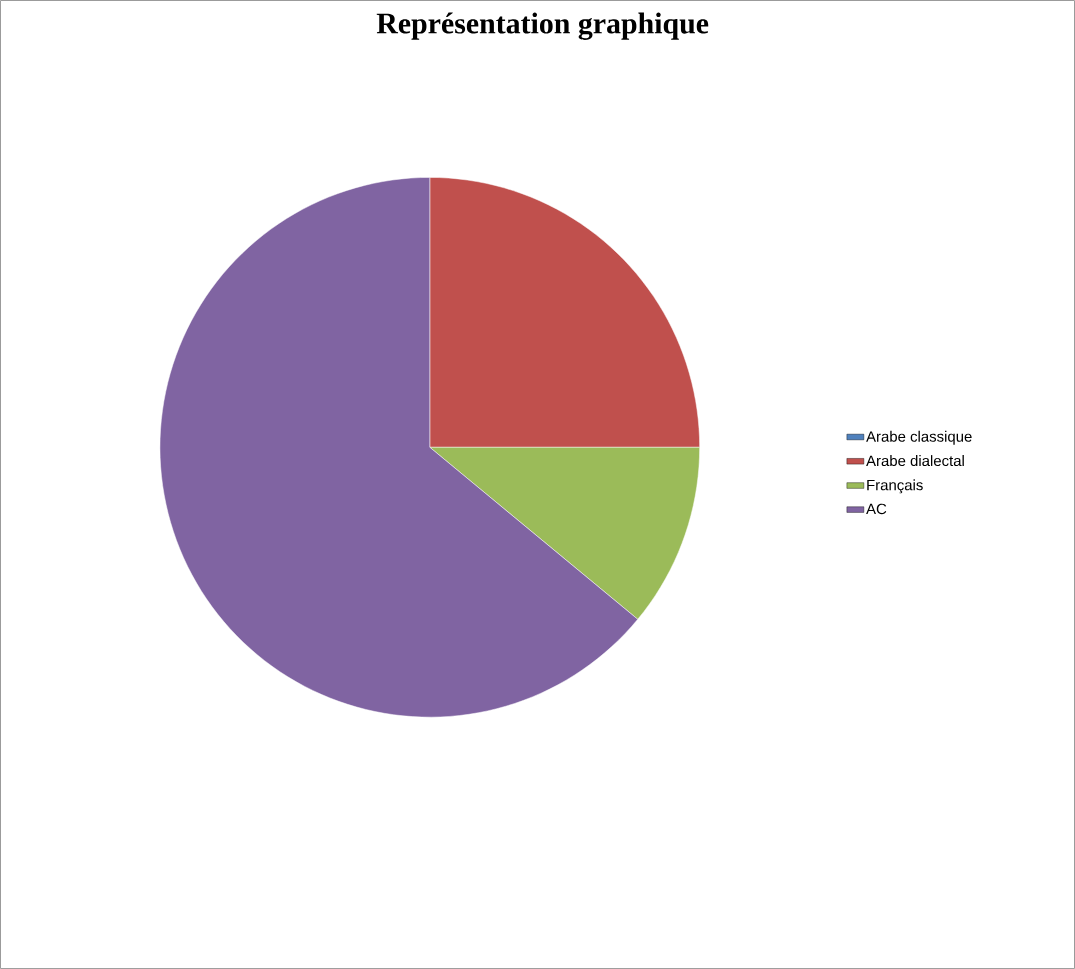 The image size is (1075, 969). I want to click on legend-label: Arabe dialectal, so click(915, 461).